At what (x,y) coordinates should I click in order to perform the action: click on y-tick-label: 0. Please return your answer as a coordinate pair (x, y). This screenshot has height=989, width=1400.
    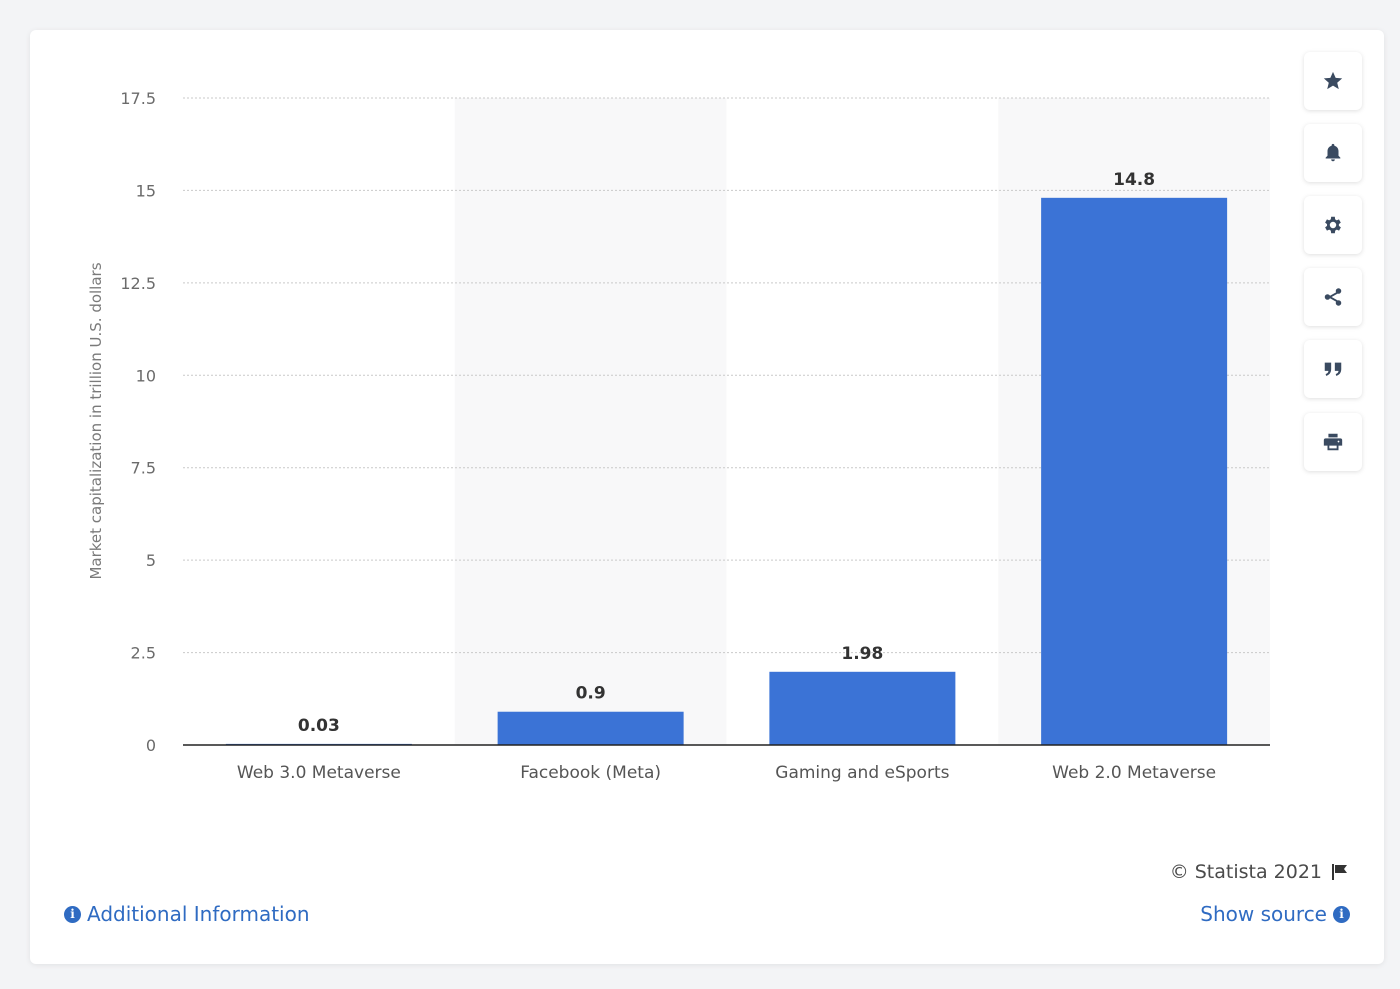
    Looking at the image, I should click on (151, 745).